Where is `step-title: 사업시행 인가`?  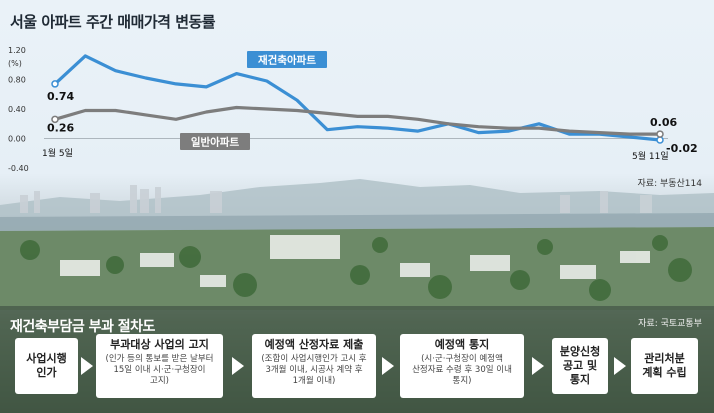 step-title: 사업시행 인가 is located at coordinates (46, 365).